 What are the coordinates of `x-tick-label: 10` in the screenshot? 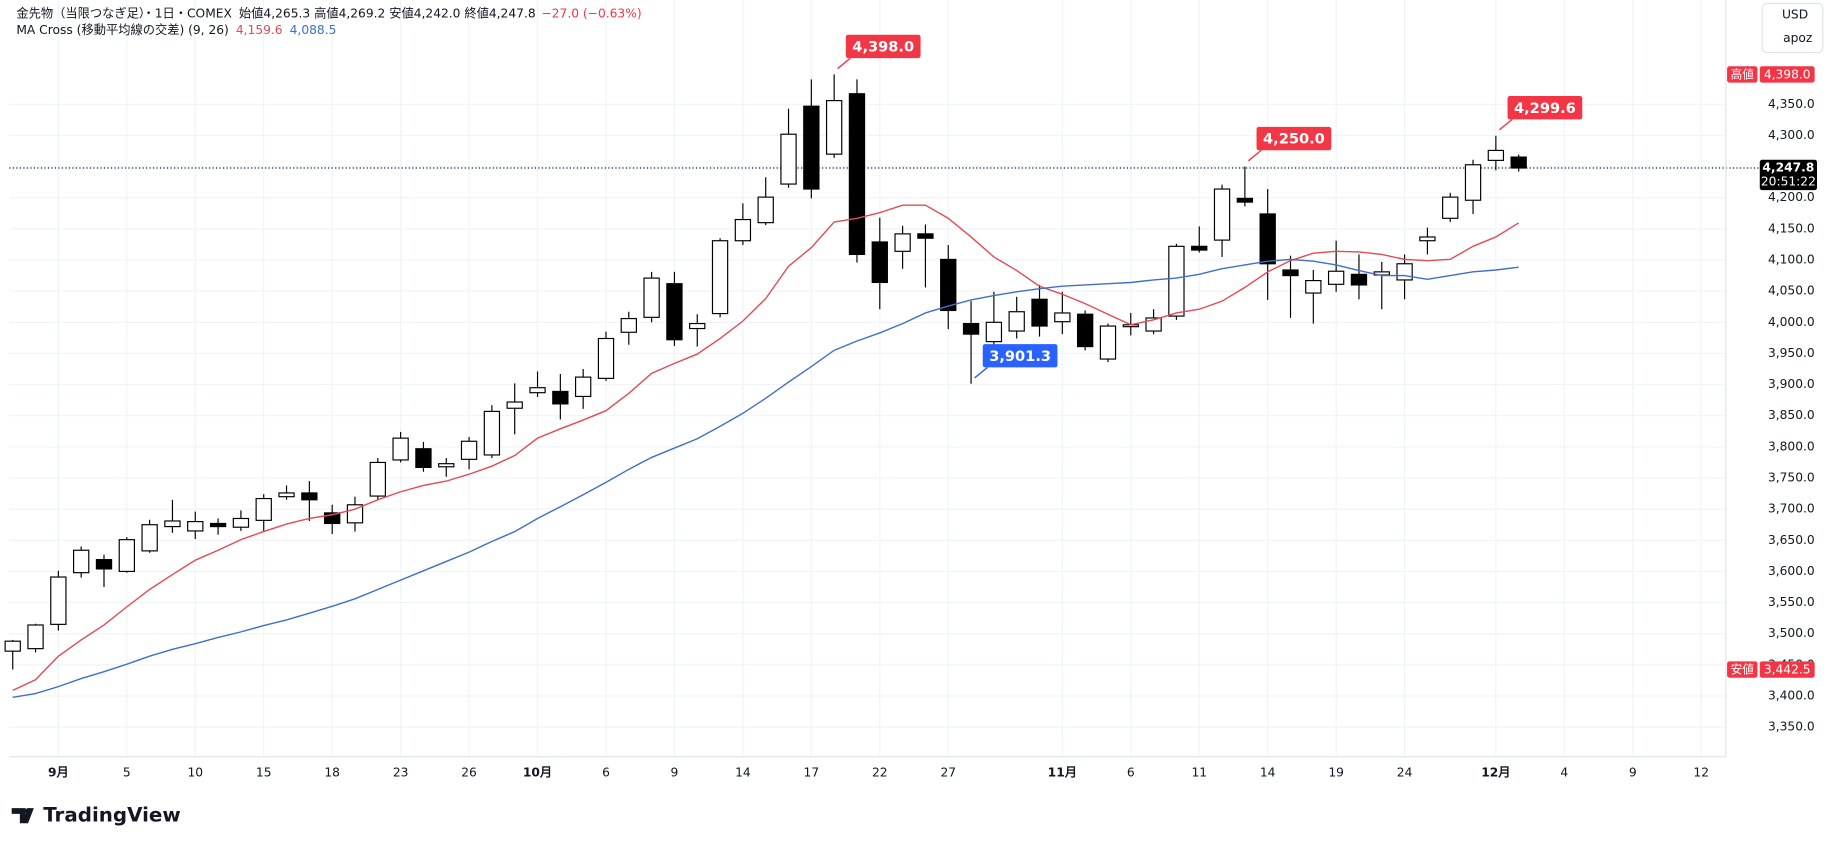 It's located at (195, 773).